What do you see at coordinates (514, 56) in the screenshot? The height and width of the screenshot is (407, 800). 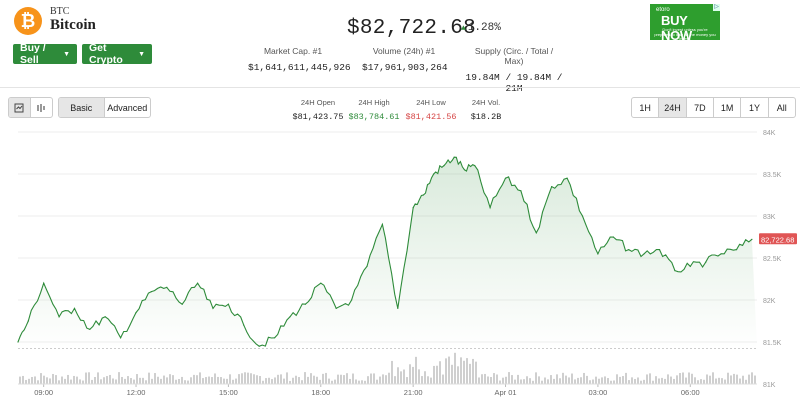 I see `supply-label: Supply (Circ. / Total / Max)` at bounding box center [514, 56].